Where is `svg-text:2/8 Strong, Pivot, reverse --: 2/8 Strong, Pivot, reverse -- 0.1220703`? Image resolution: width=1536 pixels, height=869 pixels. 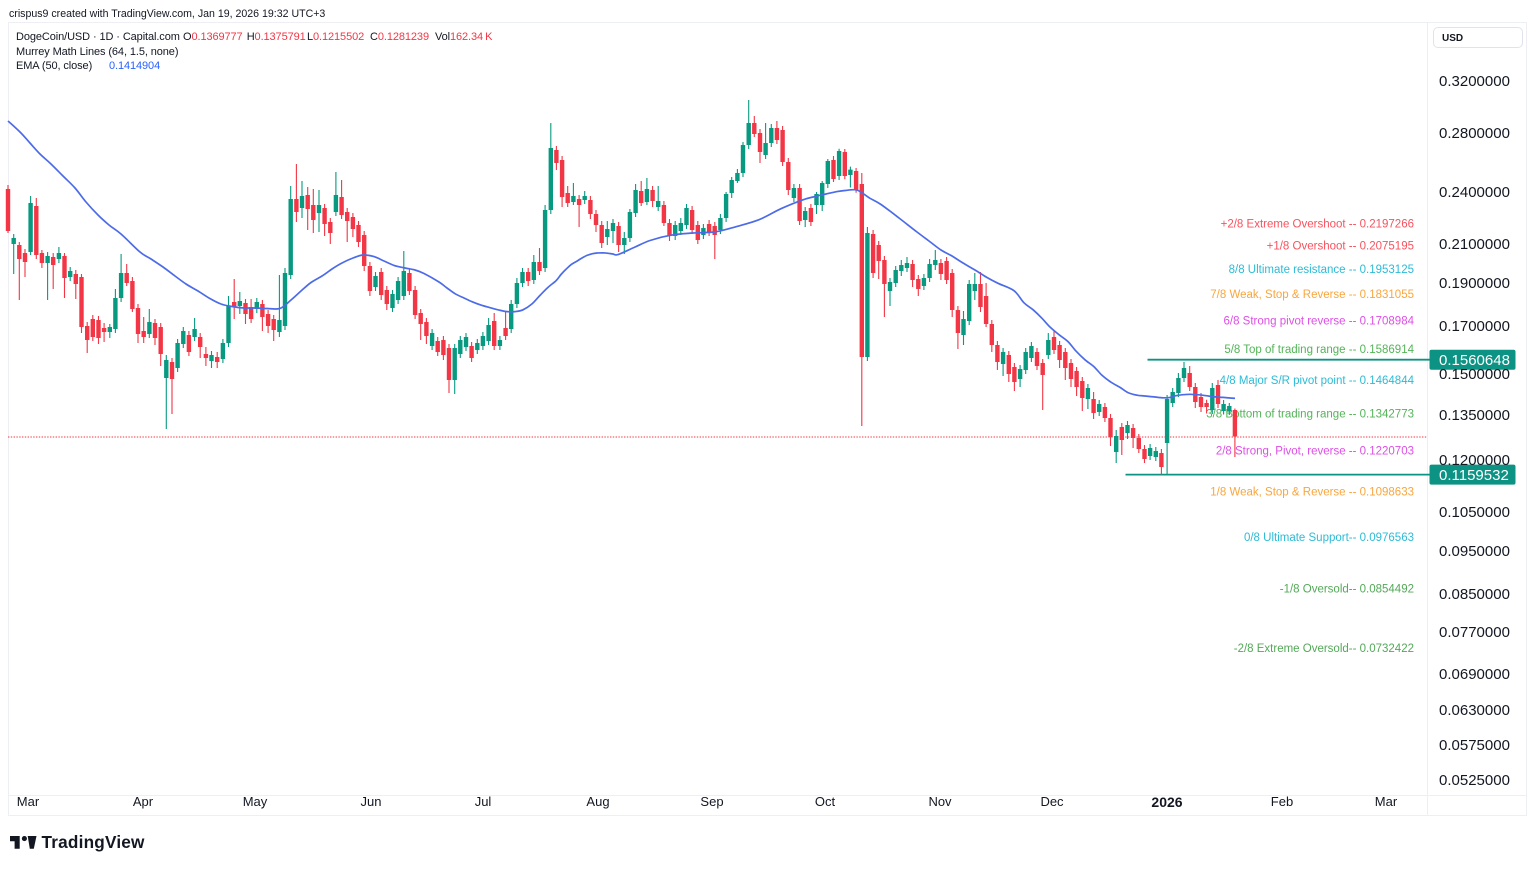
svg-text:2/8 Strong, Pivot, reverse --: 2/8 Strong, Pivot, reverse -- 0.1220703 is located at coordinates (1315, 452).